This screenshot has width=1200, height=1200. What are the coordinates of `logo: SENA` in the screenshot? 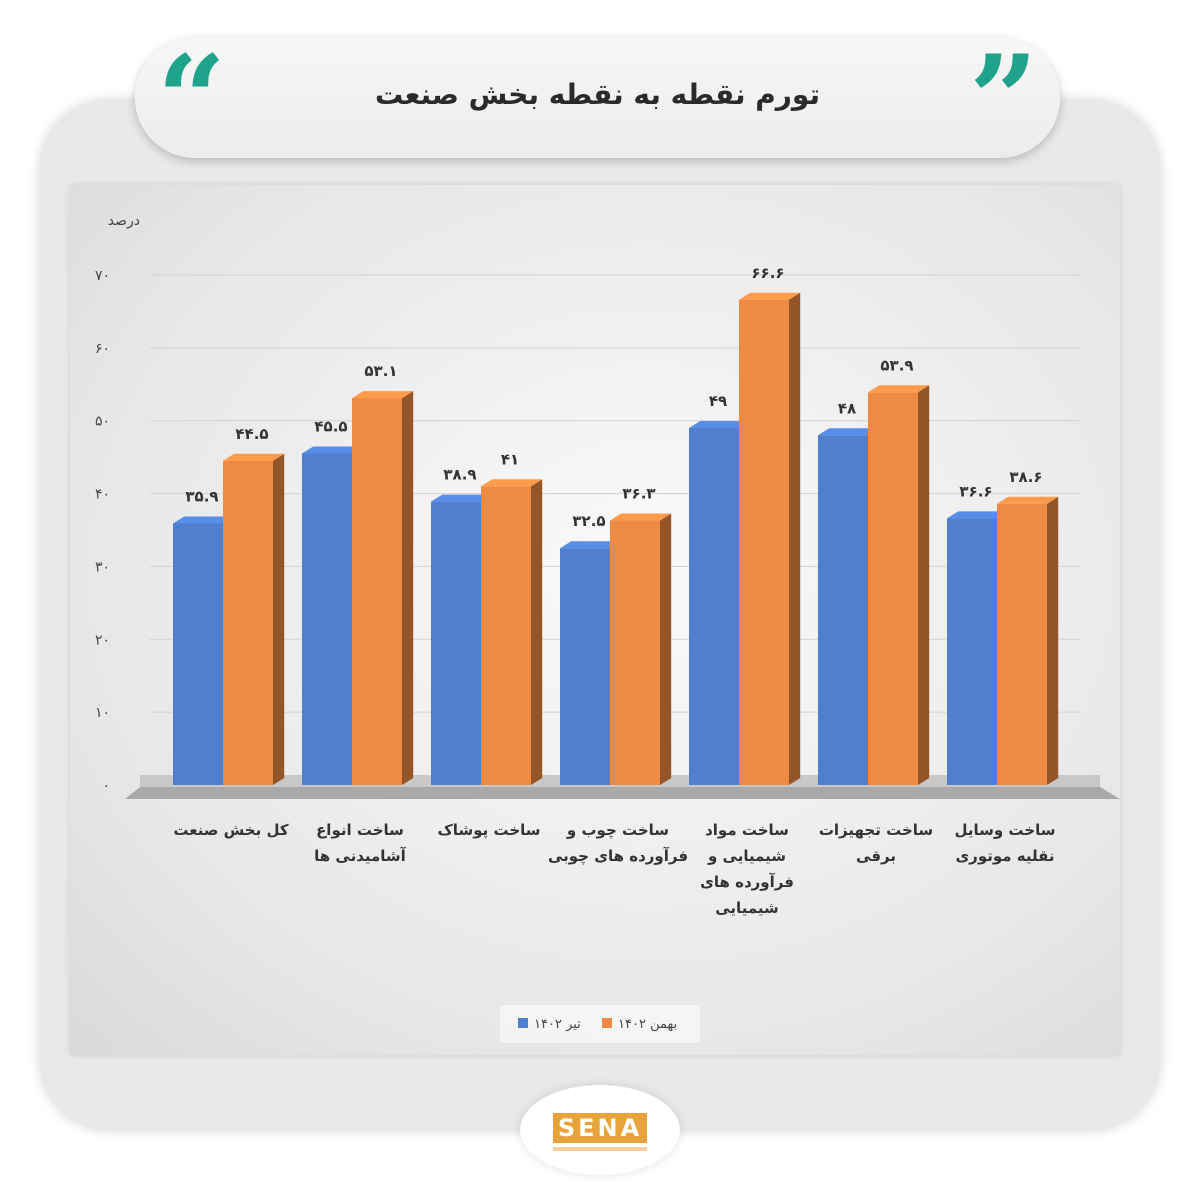 It's located at (600, 1130).